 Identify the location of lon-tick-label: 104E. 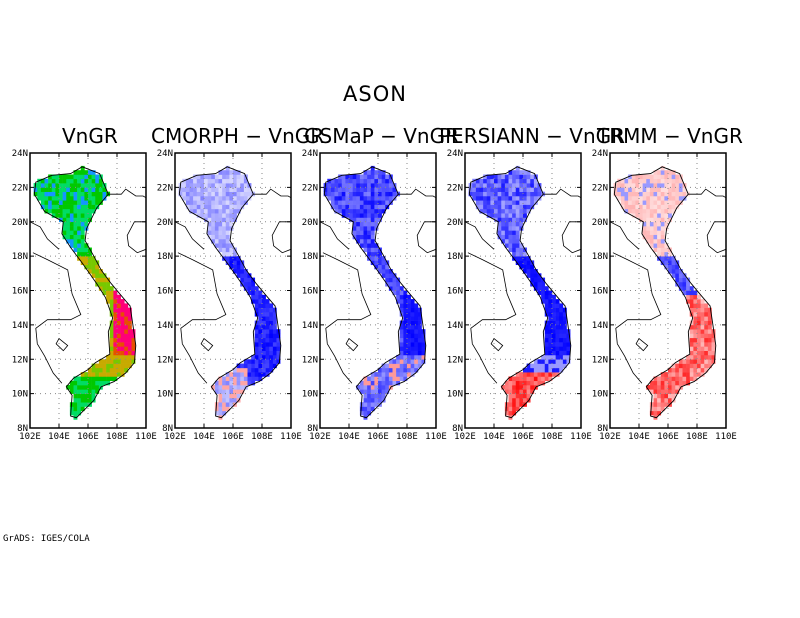
(204, 437).